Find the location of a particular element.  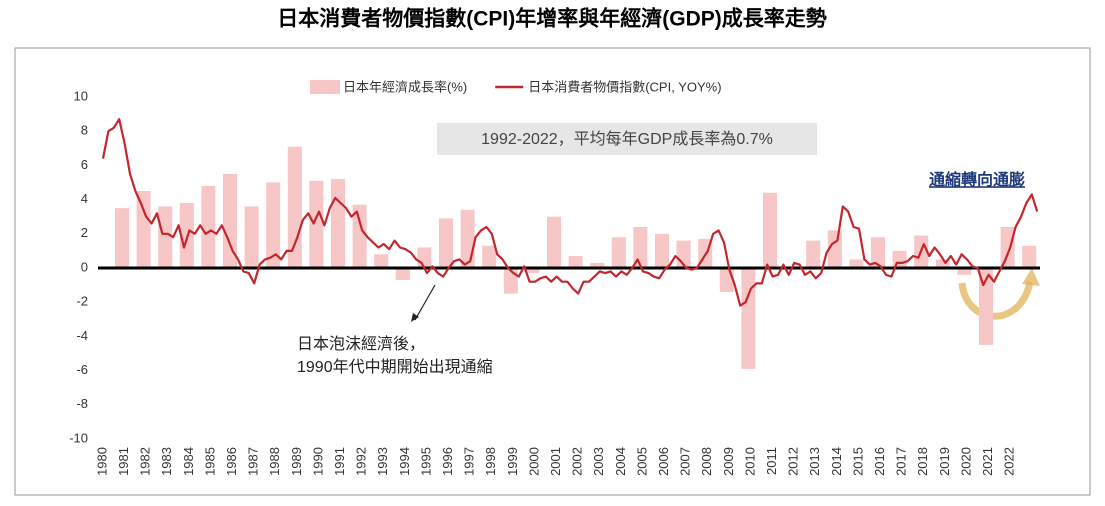

x-tick-label: 1997 is located at coordinates (469, 461).